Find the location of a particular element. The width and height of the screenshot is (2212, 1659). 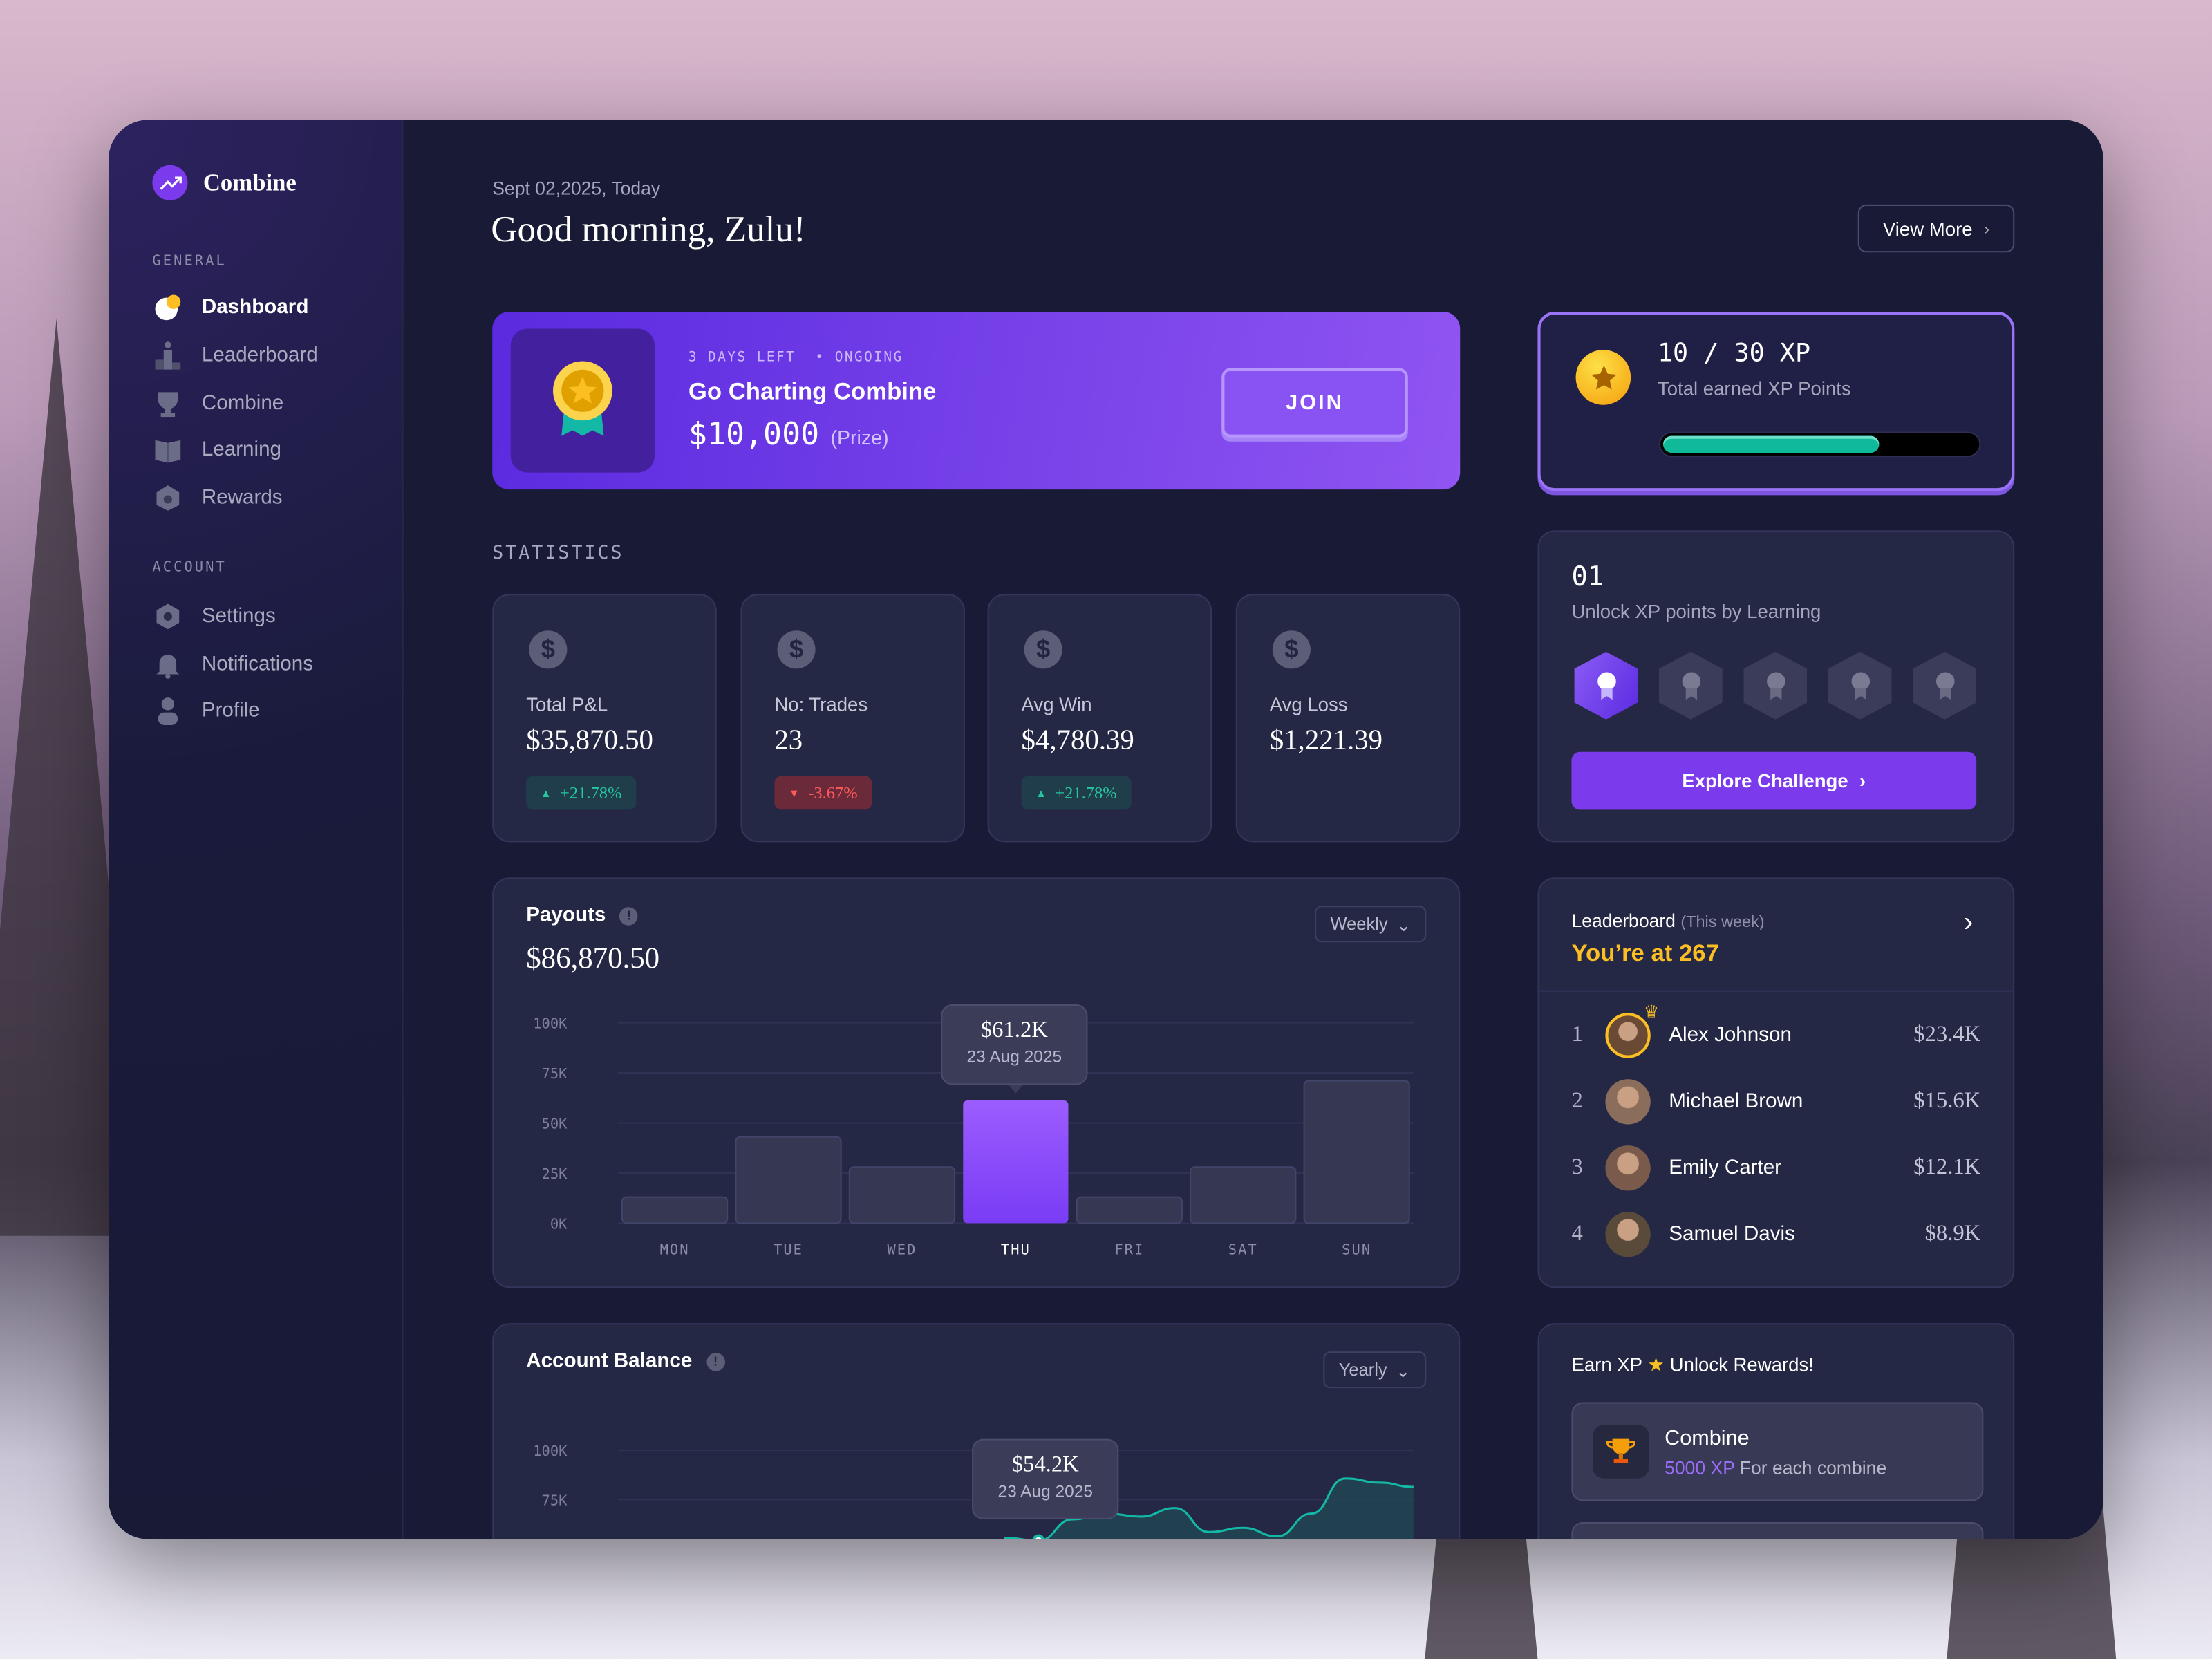

rank: 4 is located at coordinates (1577, 1234).